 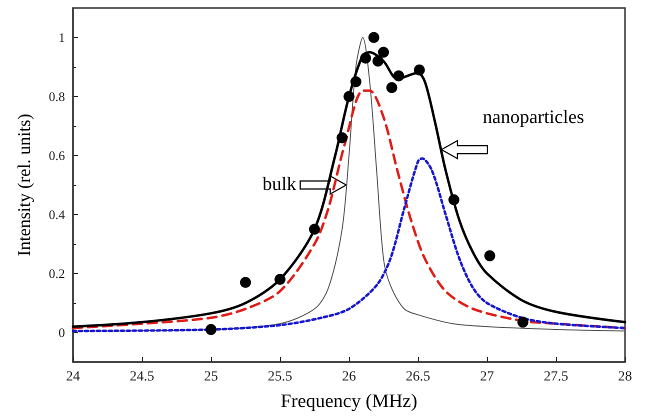 What do you see at coordinates (24, 185) in the screenshot?
I see `y-axis-title: Intensity (rel. units)` at bounding box center [24, 185].